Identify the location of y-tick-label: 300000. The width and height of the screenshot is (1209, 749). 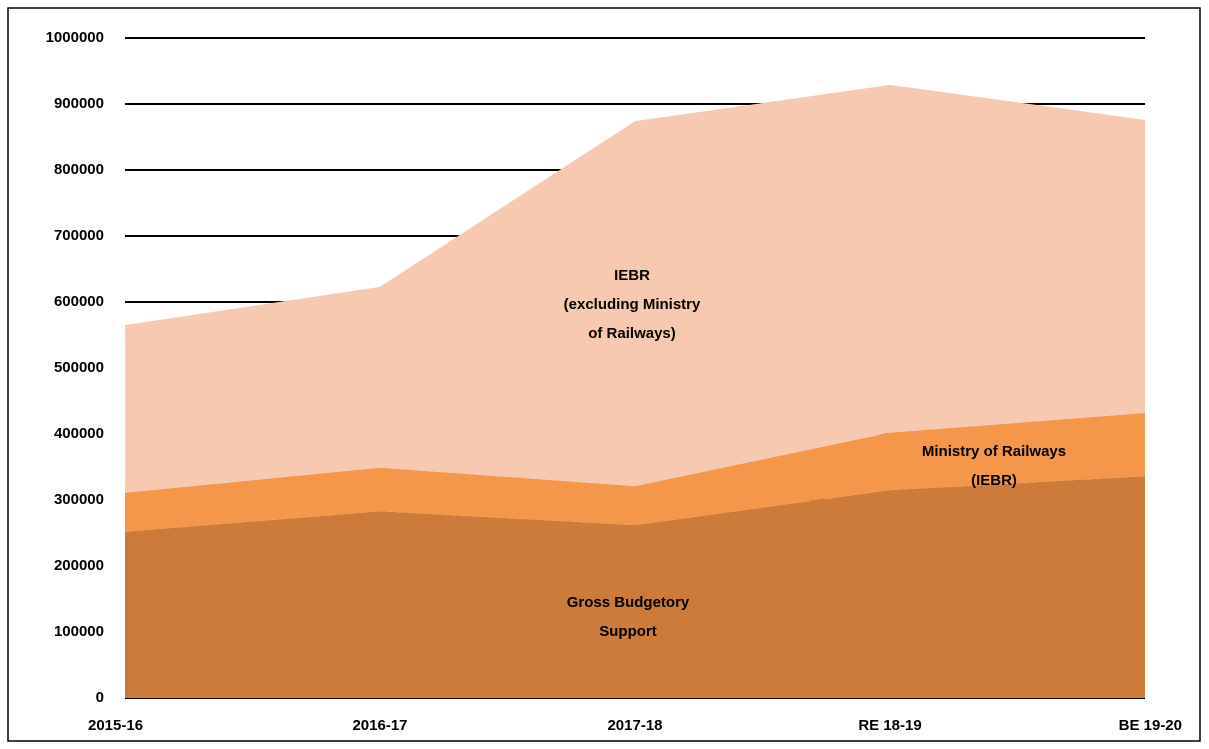
(79, 499).